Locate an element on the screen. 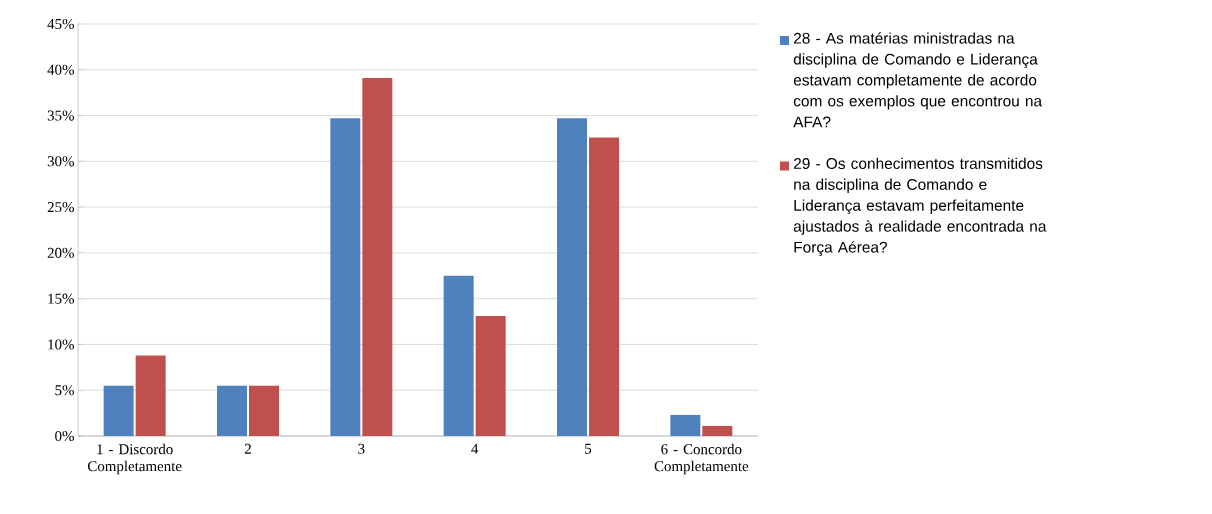 The width and height of the screenshot is (1212, 514). y-tick-label: 5% is located at coordinates (64, 390).